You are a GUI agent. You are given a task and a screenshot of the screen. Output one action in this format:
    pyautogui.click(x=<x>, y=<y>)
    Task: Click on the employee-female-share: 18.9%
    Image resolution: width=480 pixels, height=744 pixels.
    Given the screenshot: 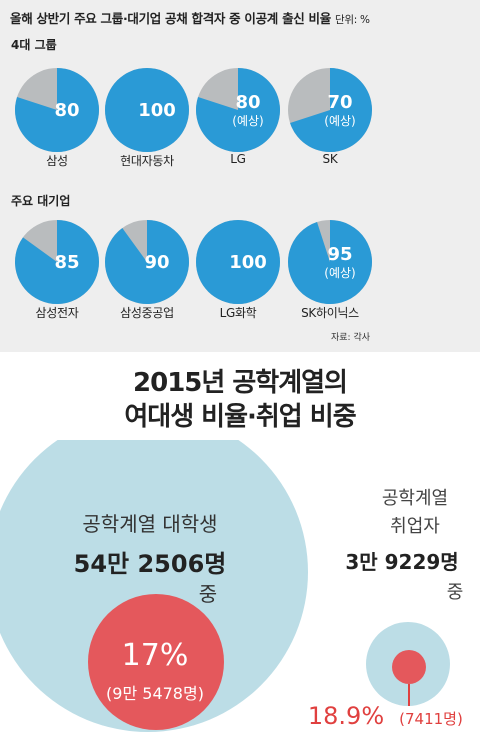 What is the action you would take?
    pyautogui.click(x=346, y=716)
    